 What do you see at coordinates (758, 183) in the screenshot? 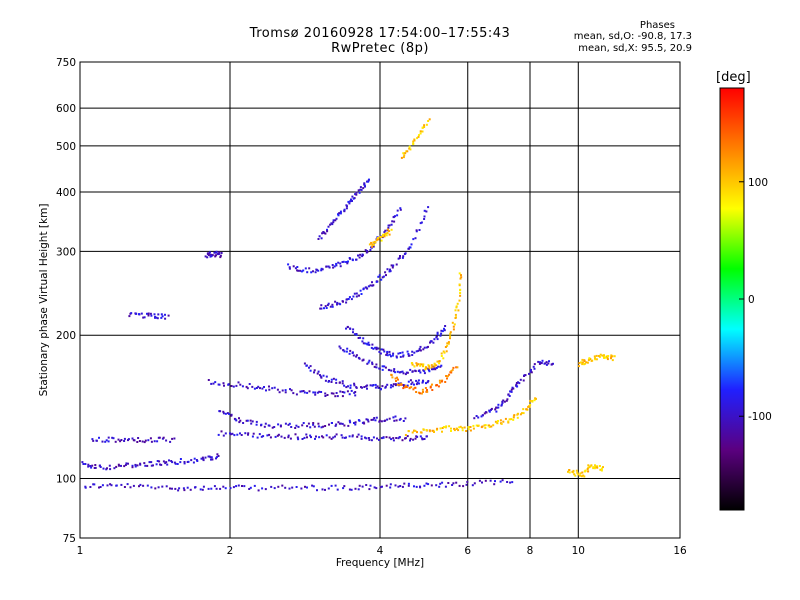
I see `colorbar-tick-label: 100` at bounding box center [758, 183].